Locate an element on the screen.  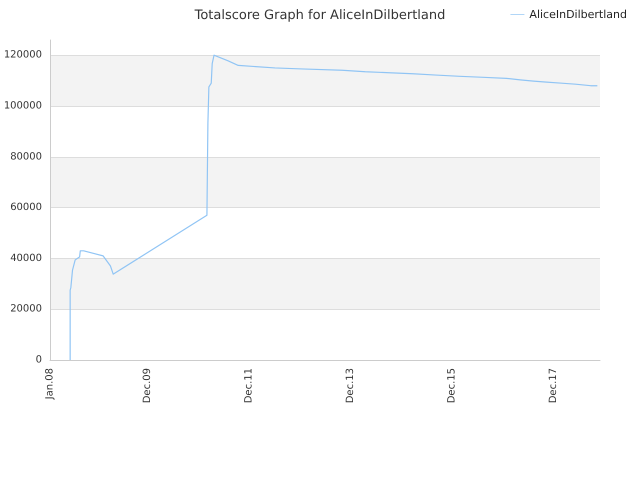
y-tick-label: 120000 is located at coordinates (23, 55).